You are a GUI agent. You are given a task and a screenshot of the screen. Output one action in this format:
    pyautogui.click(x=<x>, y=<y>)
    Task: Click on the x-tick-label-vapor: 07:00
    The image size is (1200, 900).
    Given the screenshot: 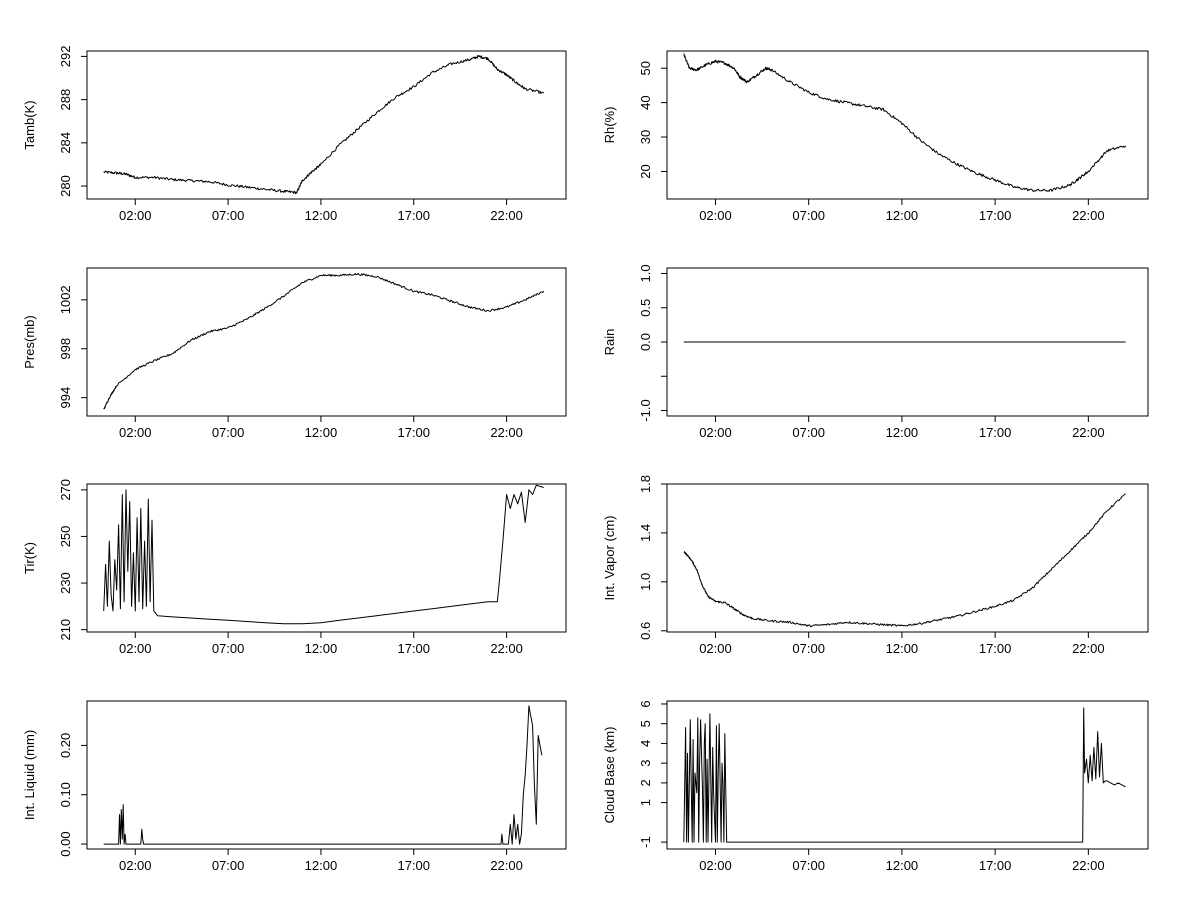 What is the action you would take?
    pyautogui.click(x=808, y=648)
    